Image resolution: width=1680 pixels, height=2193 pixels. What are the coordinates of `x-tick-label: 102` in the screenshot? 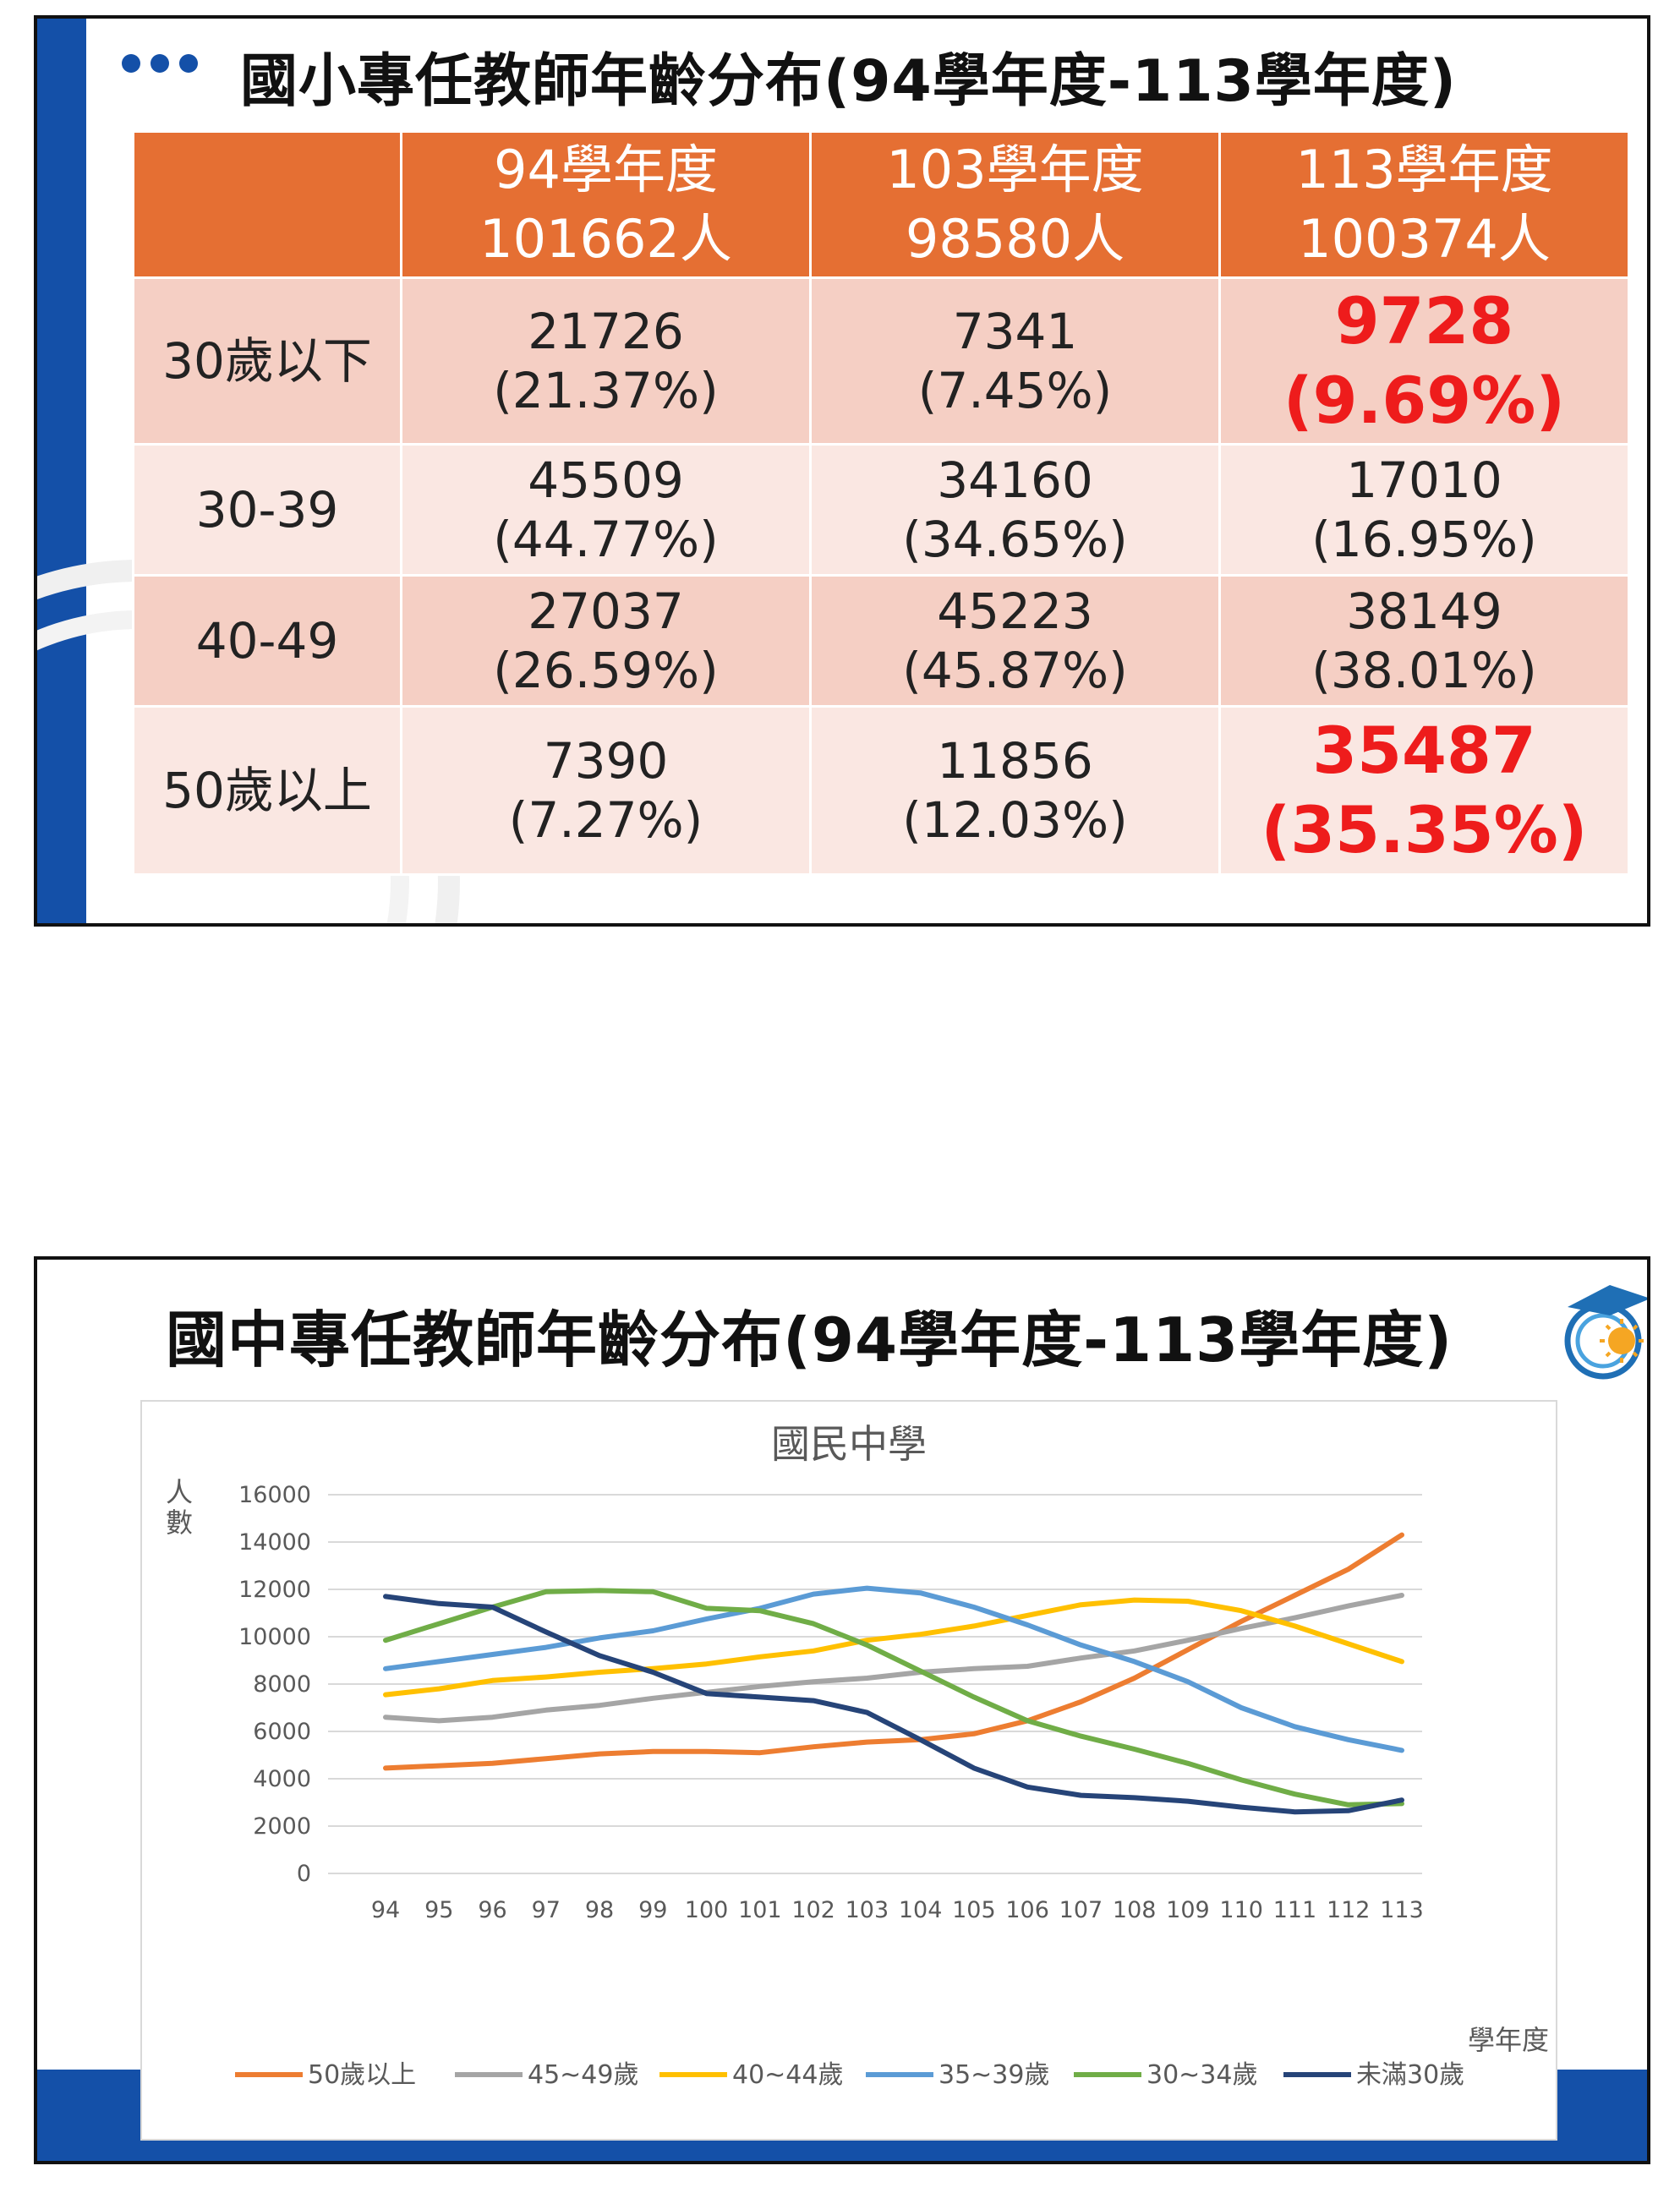 It's located at (813, 1910).